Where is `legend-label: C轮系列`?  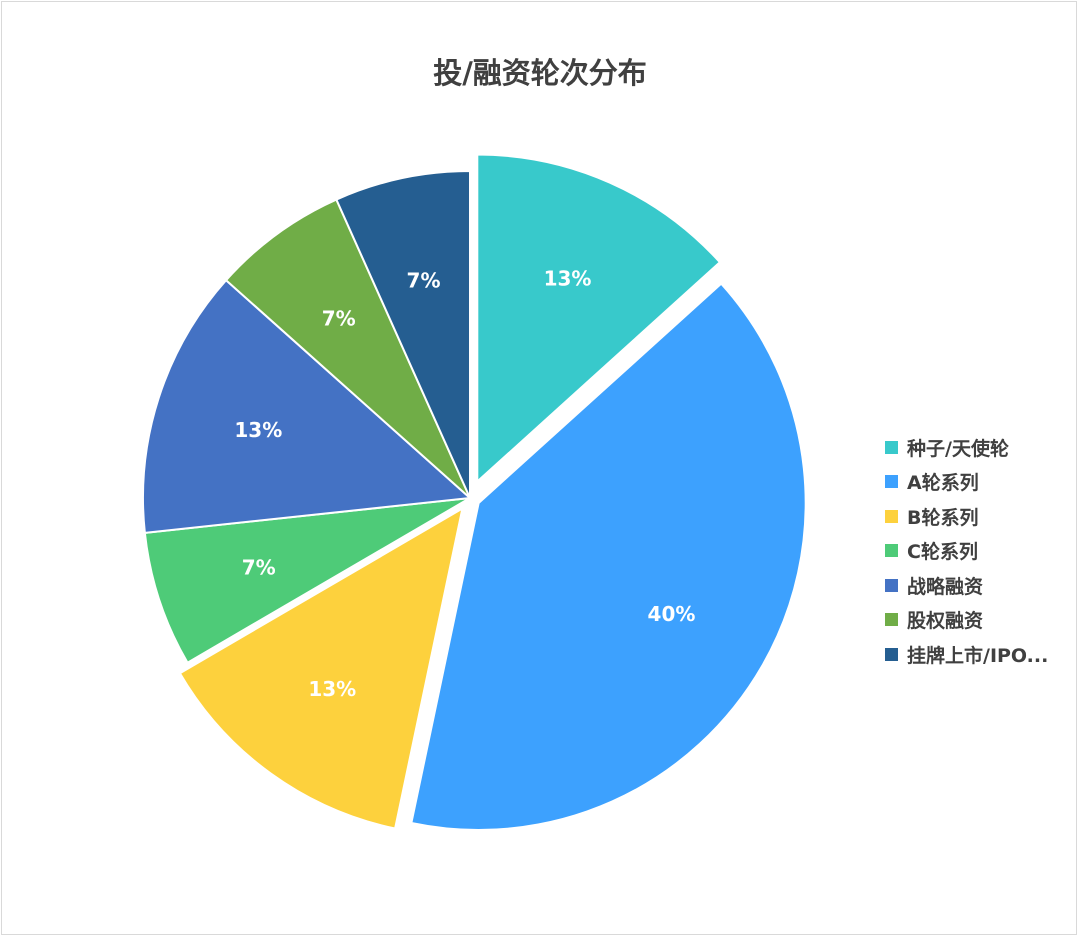 legend-label: C轮系列 is located at coordinates (942, 552).